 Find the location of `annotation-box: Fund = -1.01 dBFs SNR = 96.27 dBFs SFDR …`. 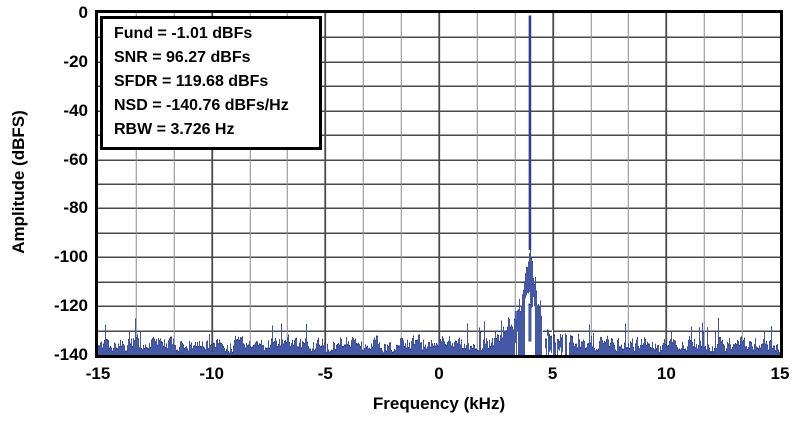

annotation-box: Fund = -1.01 dBFs SNR = 96.27 dBFs SFDR … is located at coordinates (211, 83).